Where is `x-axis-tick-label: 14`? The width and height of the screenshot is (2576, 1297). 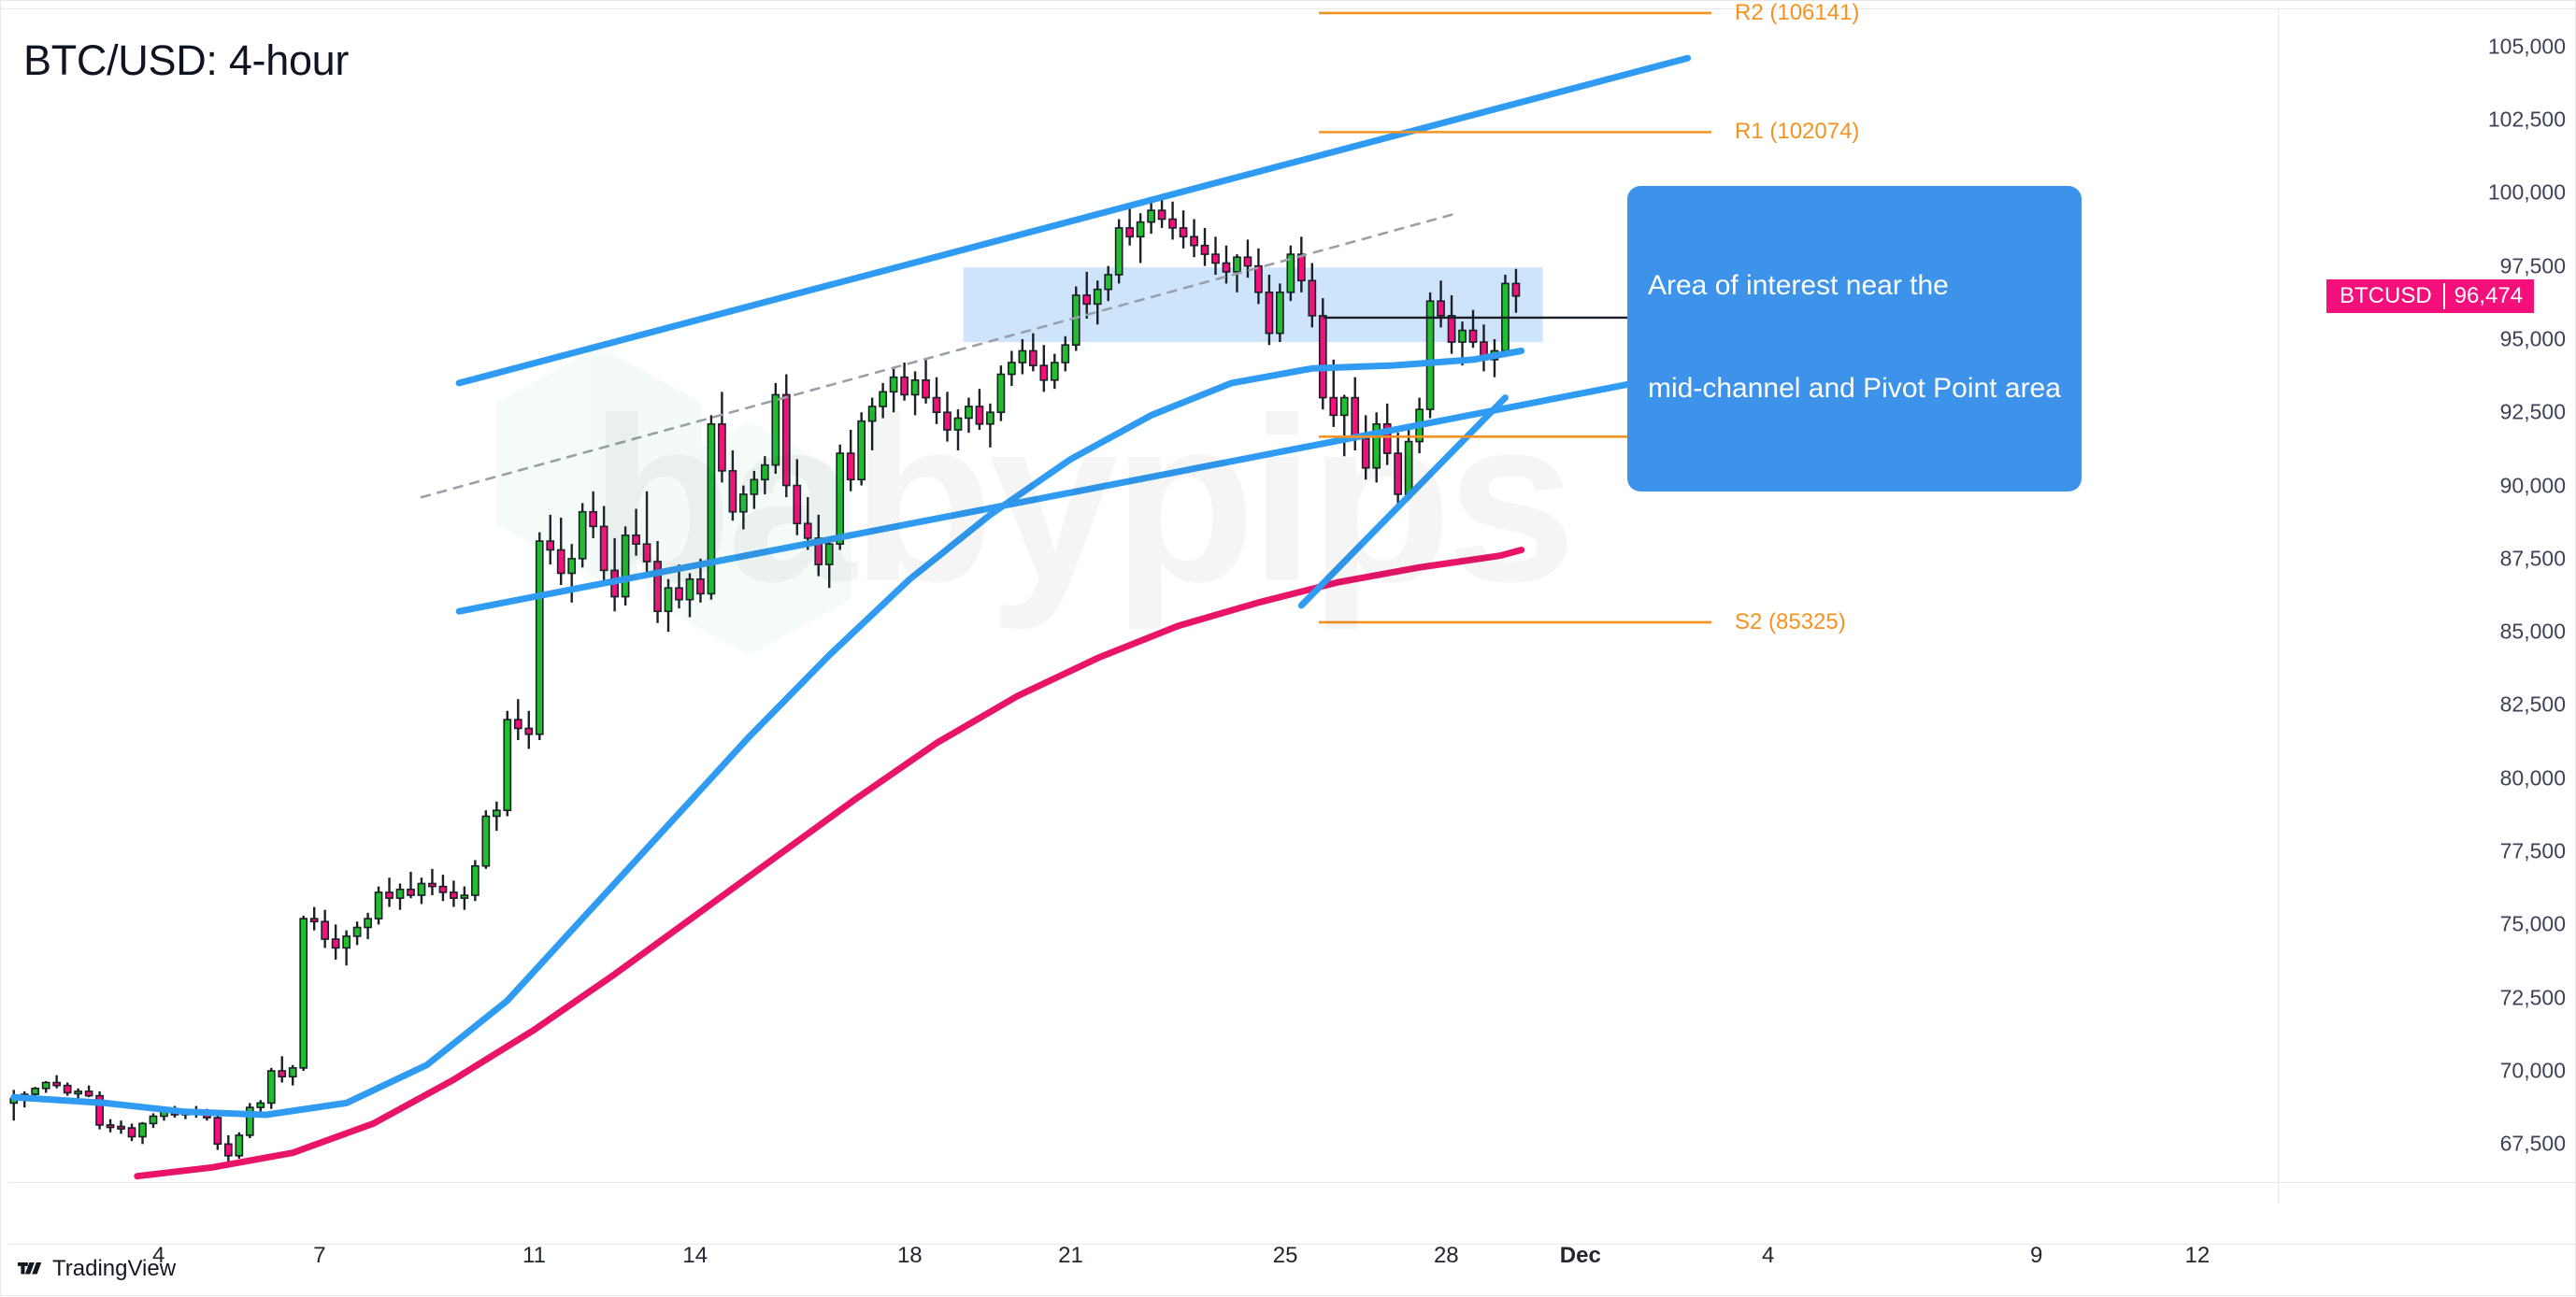 x-axis-tick-label: 14 is located at coordinates (695, 1255).